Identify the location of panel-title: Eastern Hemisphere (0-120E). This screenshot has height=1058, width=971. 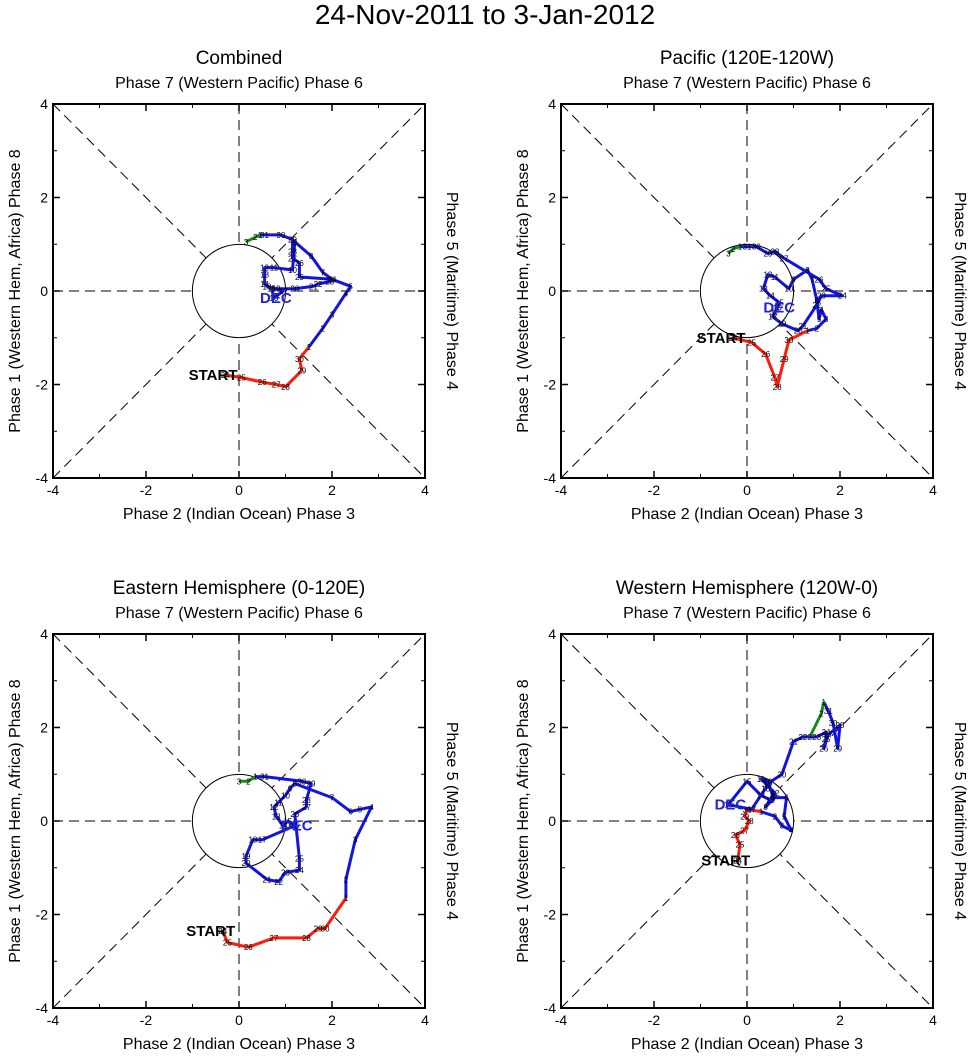
(239, 588).